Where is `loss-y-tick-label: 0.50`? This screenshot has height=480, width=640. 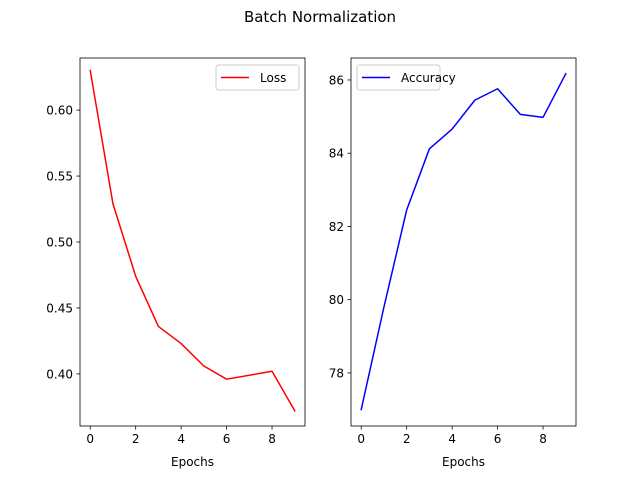
loss-y-tick-label: 0.50 is located at coordinates (59, 243).